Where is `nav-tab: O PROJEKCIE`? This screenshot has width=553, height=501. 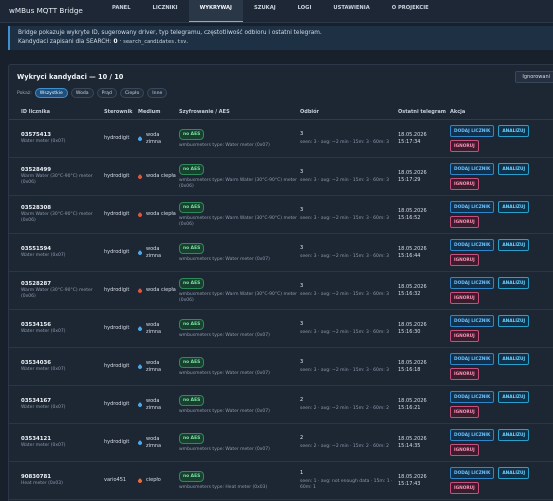
nav-tab: O PROJEKCIE is located at coordinates (410, 8).